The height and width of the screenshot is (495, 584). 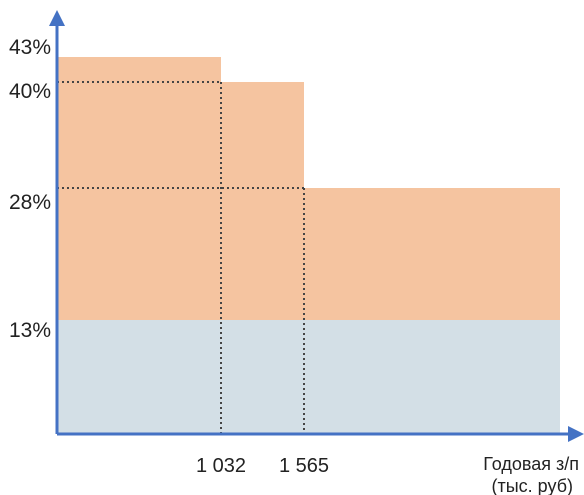 What do you see at coordinates (531, 464) in the screenshot?
I see `x-axis-label-line-1: Годовая з/п` at bounding box center [531, 464].